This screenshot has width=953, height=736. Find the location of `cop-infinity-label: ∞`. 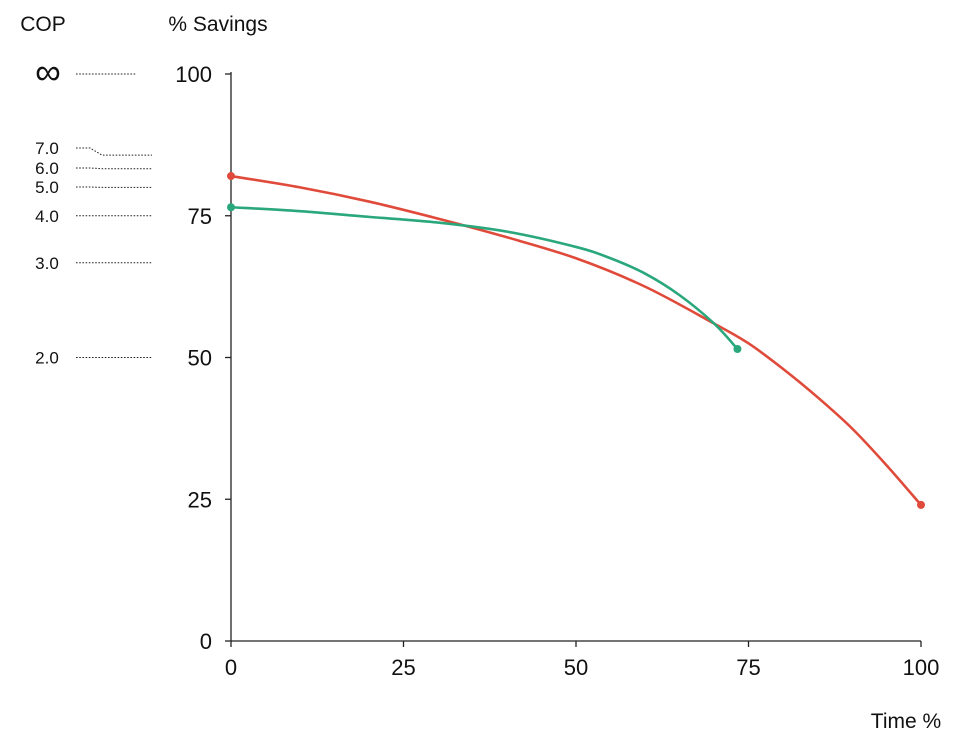

cop-infinity-label: ∞ is located at coordinates (48, 71).